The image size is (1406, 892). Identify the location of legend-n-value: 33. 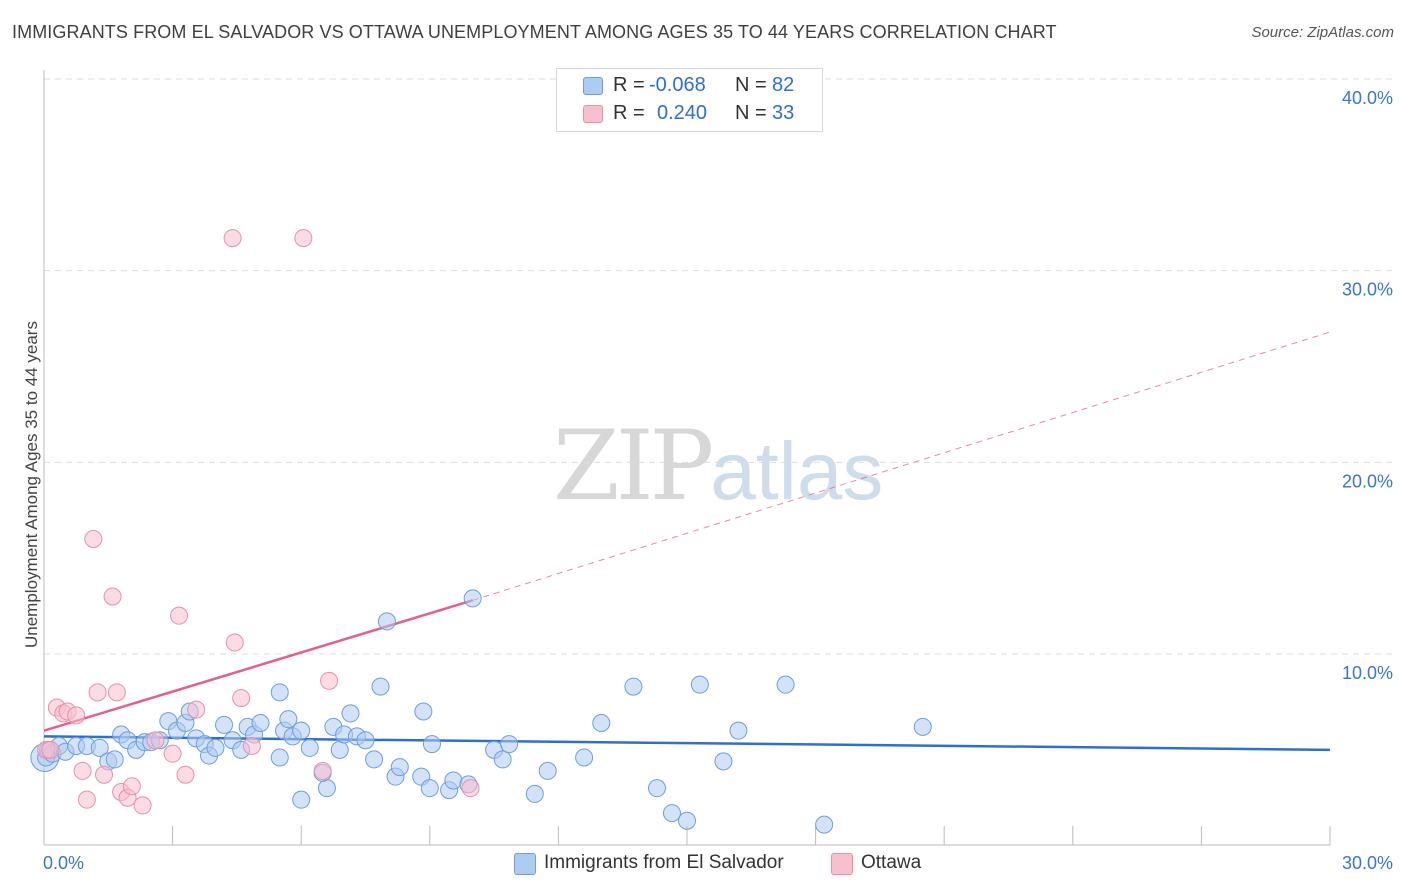
(783, 113).